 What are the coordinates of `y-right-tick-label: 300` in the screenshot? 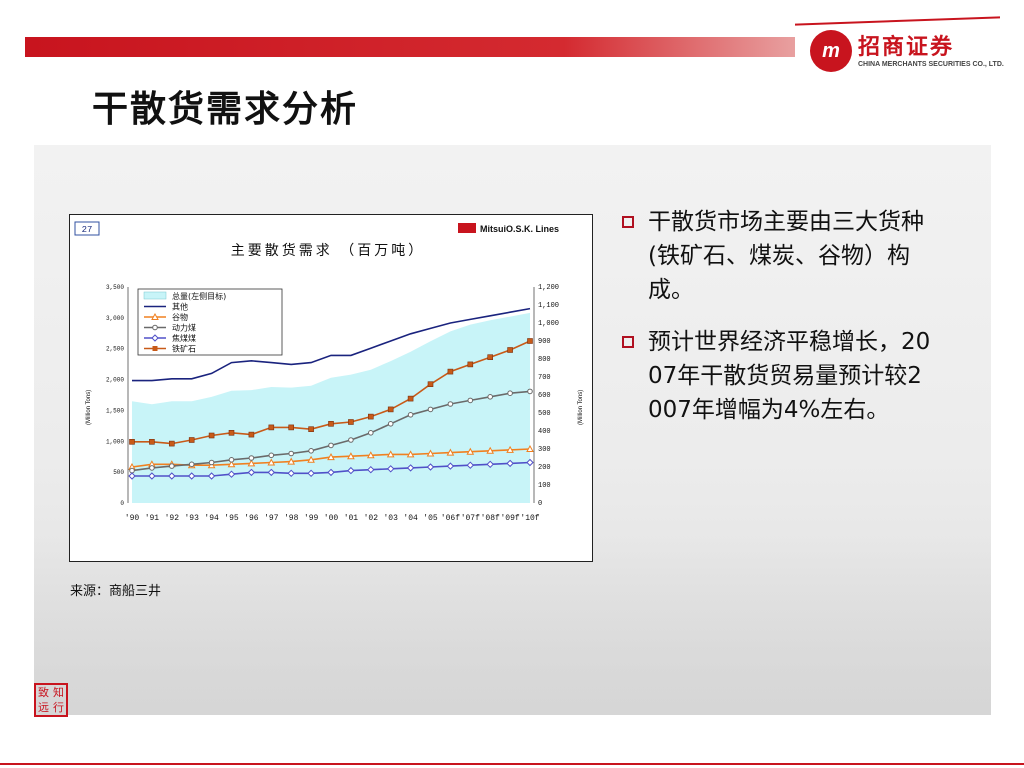 It's located at (544, 450).